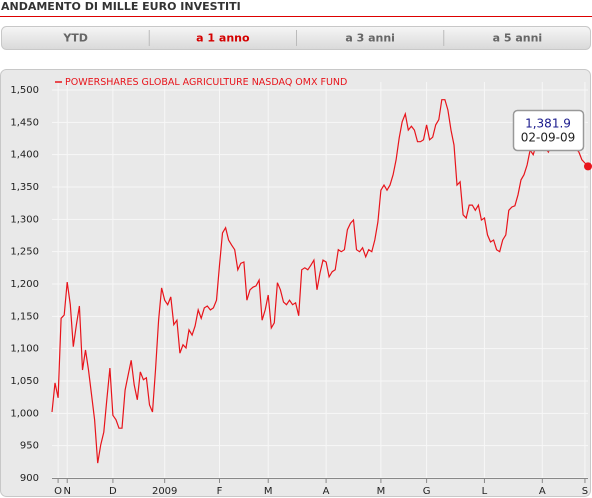  I want to click on y-tick-label: 1,050, so click(24, 381).